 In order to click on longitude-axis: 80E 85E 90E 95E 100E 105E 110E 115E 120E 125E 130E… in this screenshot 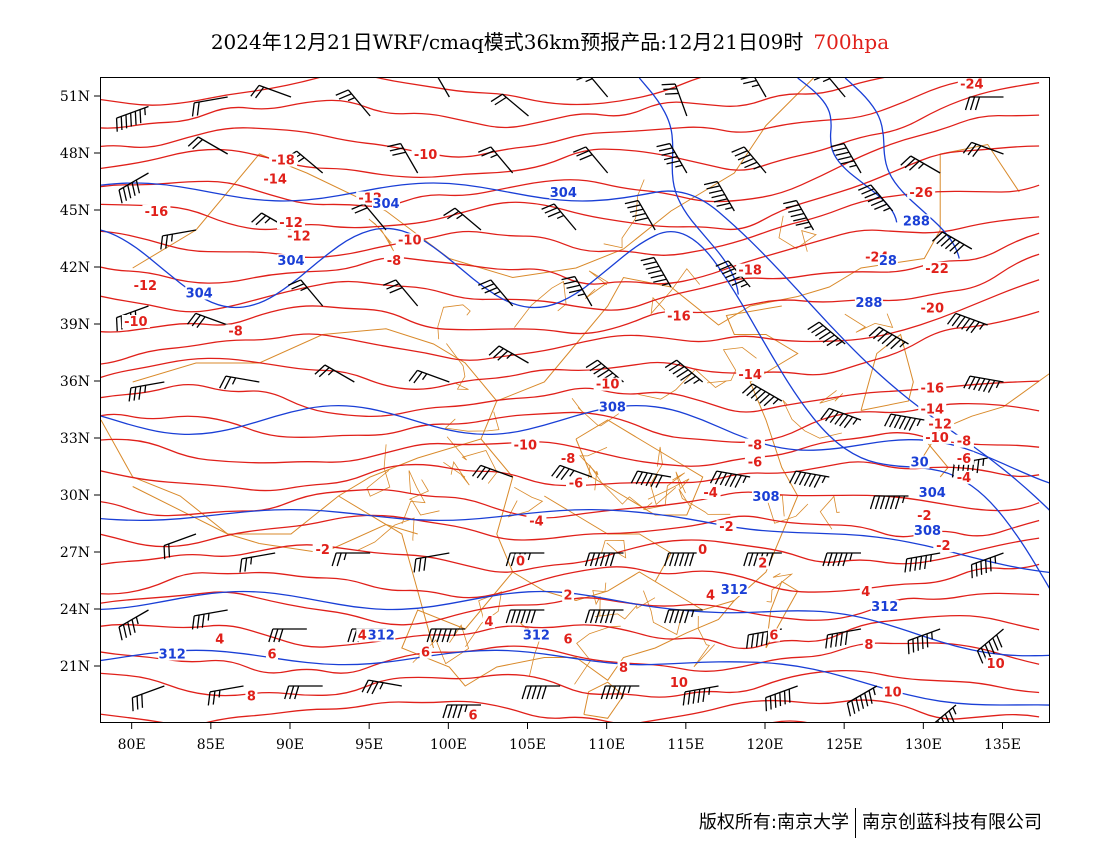, I will do `click(569, 738)`.